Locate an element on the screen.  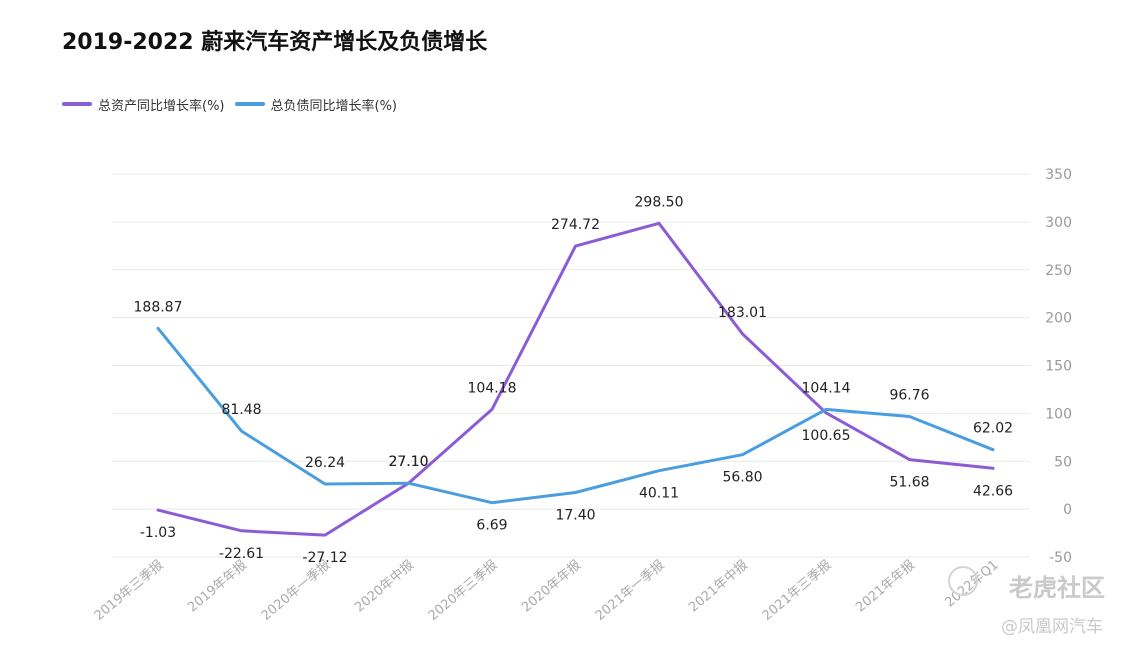
y-tick-label: 0 is located at coordinates (1067, 510).